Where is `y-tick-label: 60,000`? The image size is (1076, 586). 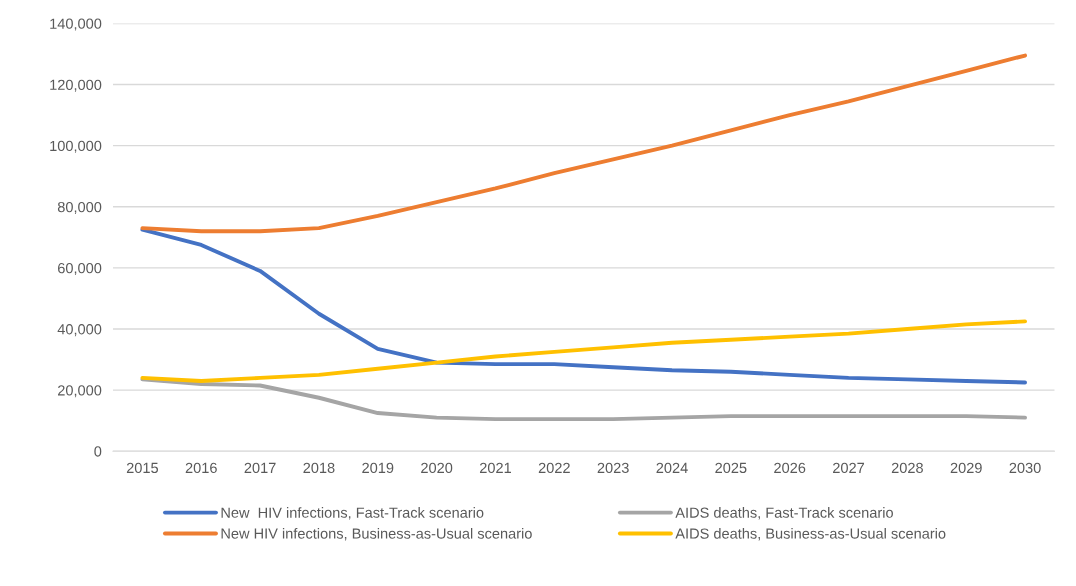 y-tick-label: 60,000 is located at coordinates (80, 269).